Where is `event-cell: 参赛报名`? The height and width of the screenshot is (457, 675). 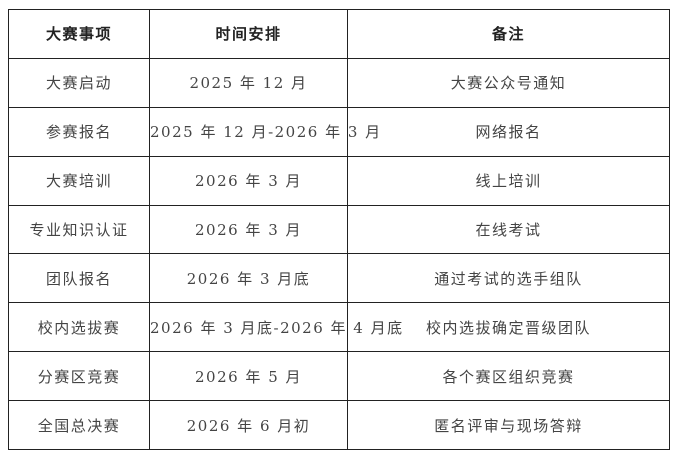
event-cell: 参赛报名 is located at coordinates (79, 131).